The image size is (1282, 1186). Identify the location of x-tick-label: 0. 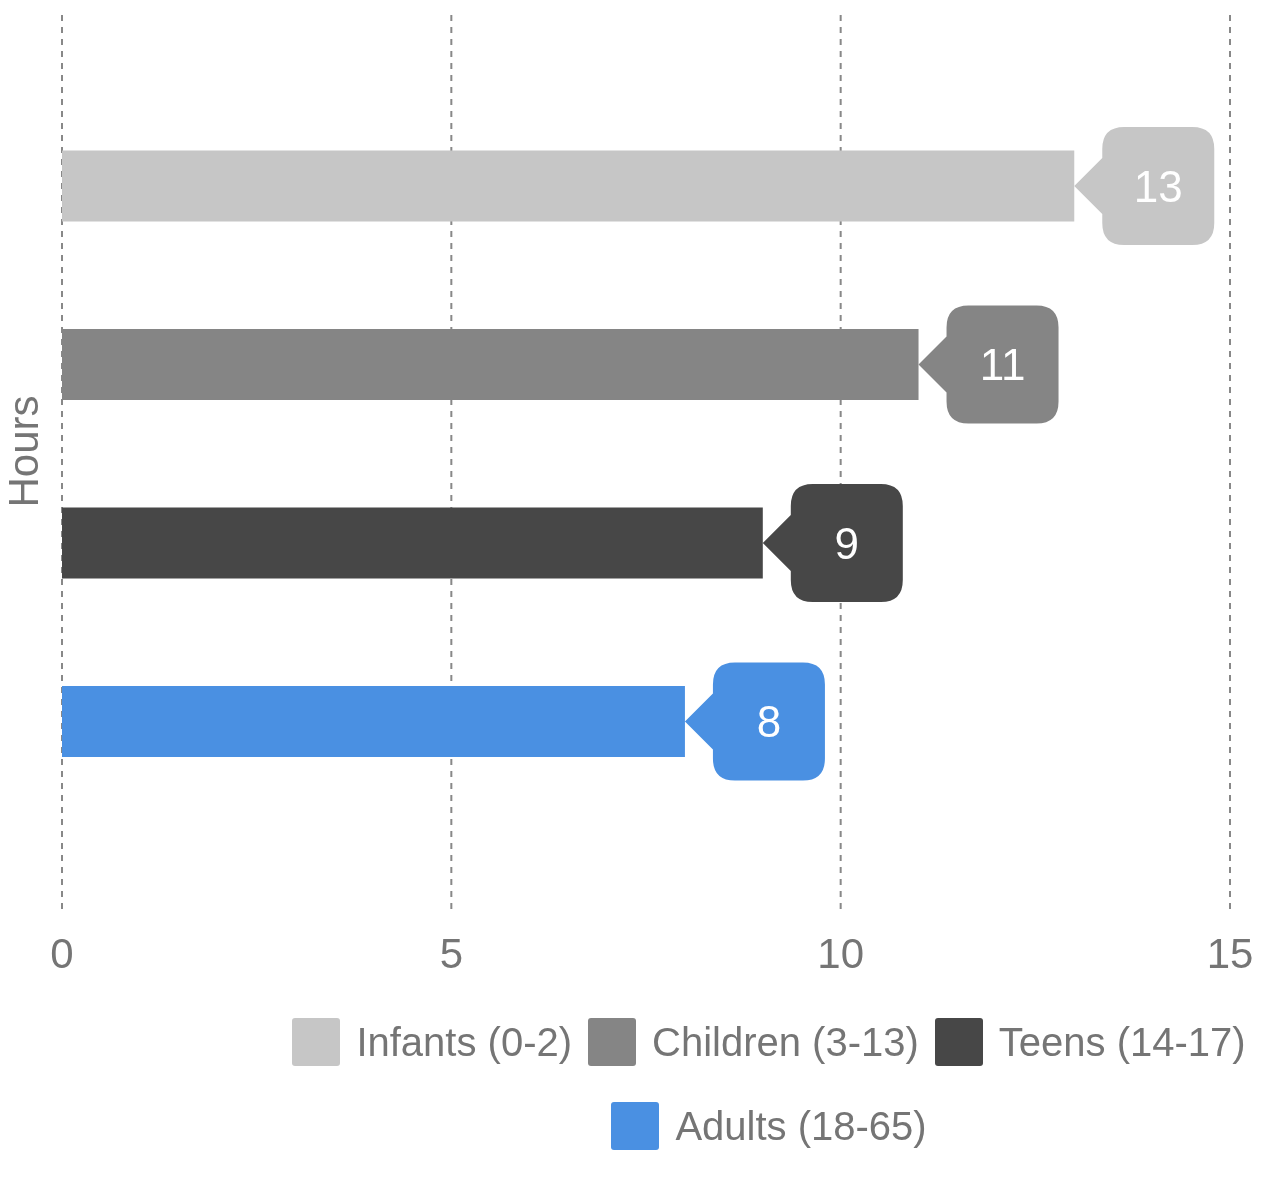
(62, 953).